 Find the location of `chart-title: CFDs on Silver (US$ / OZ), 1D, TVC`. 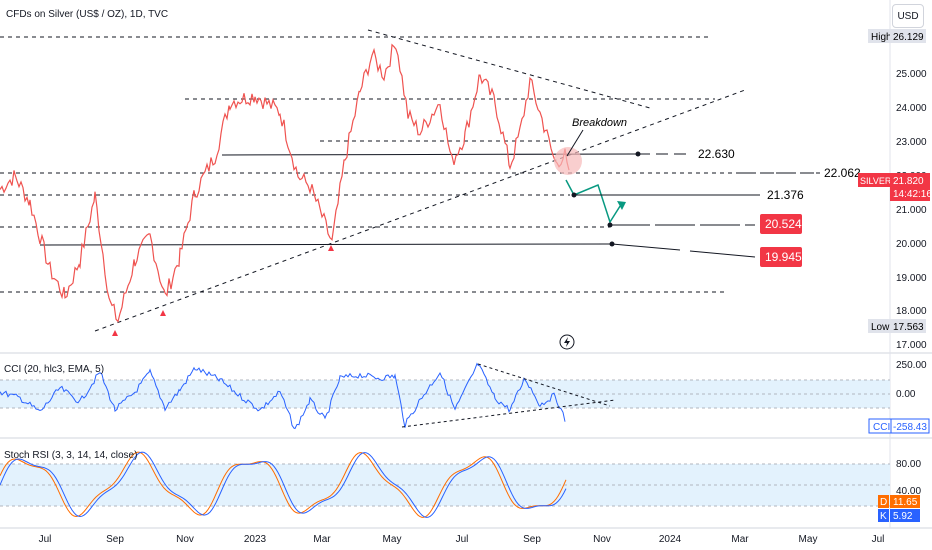

chart-title: CFDs on Silver (US$ / OZ), 1D, TVC is located at coordinates (87, 14).